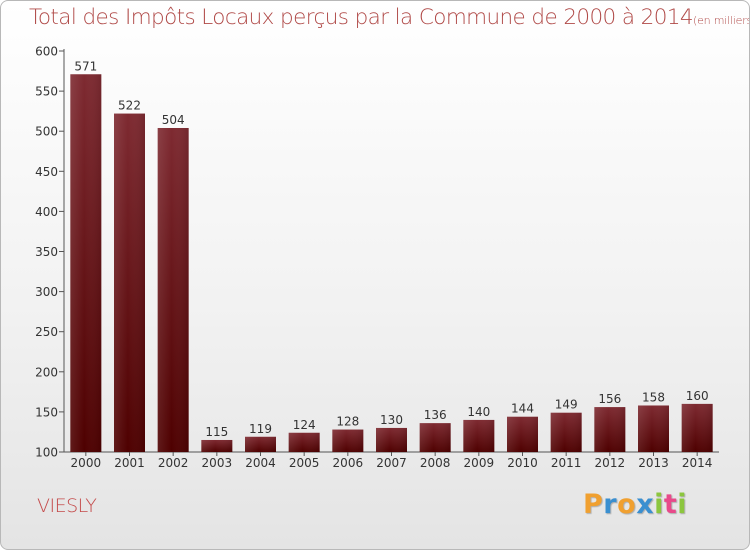 Image resolution: width=750 pixels, height=550 pixels. Describe the element at coordinates (653, 428) in the screenshot. I see `bar-shine-2013` at that location.